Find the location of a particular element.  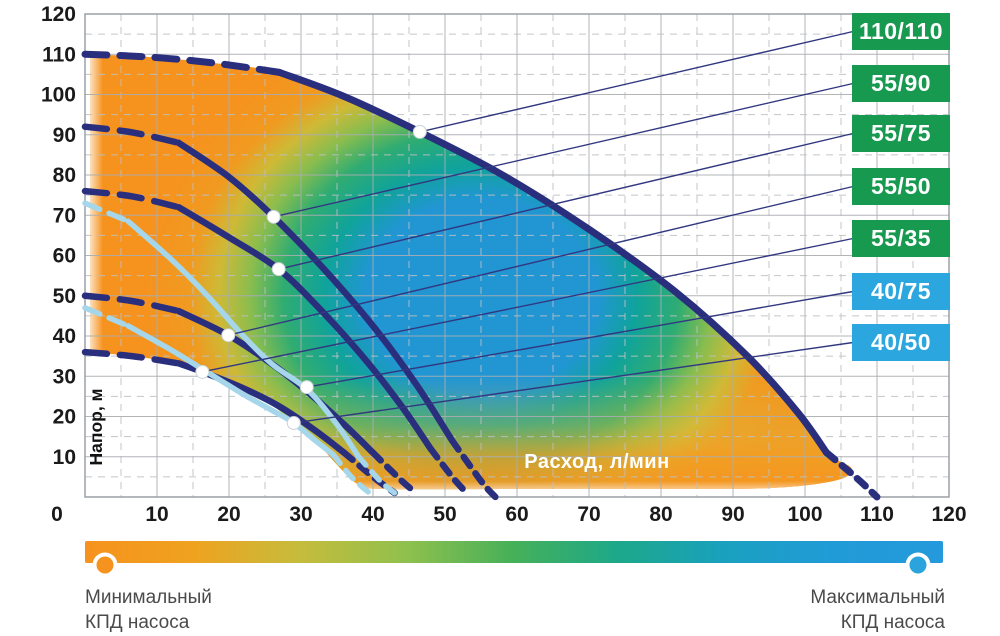

badge-label: 55/50 is located at coordinates (901, 186).